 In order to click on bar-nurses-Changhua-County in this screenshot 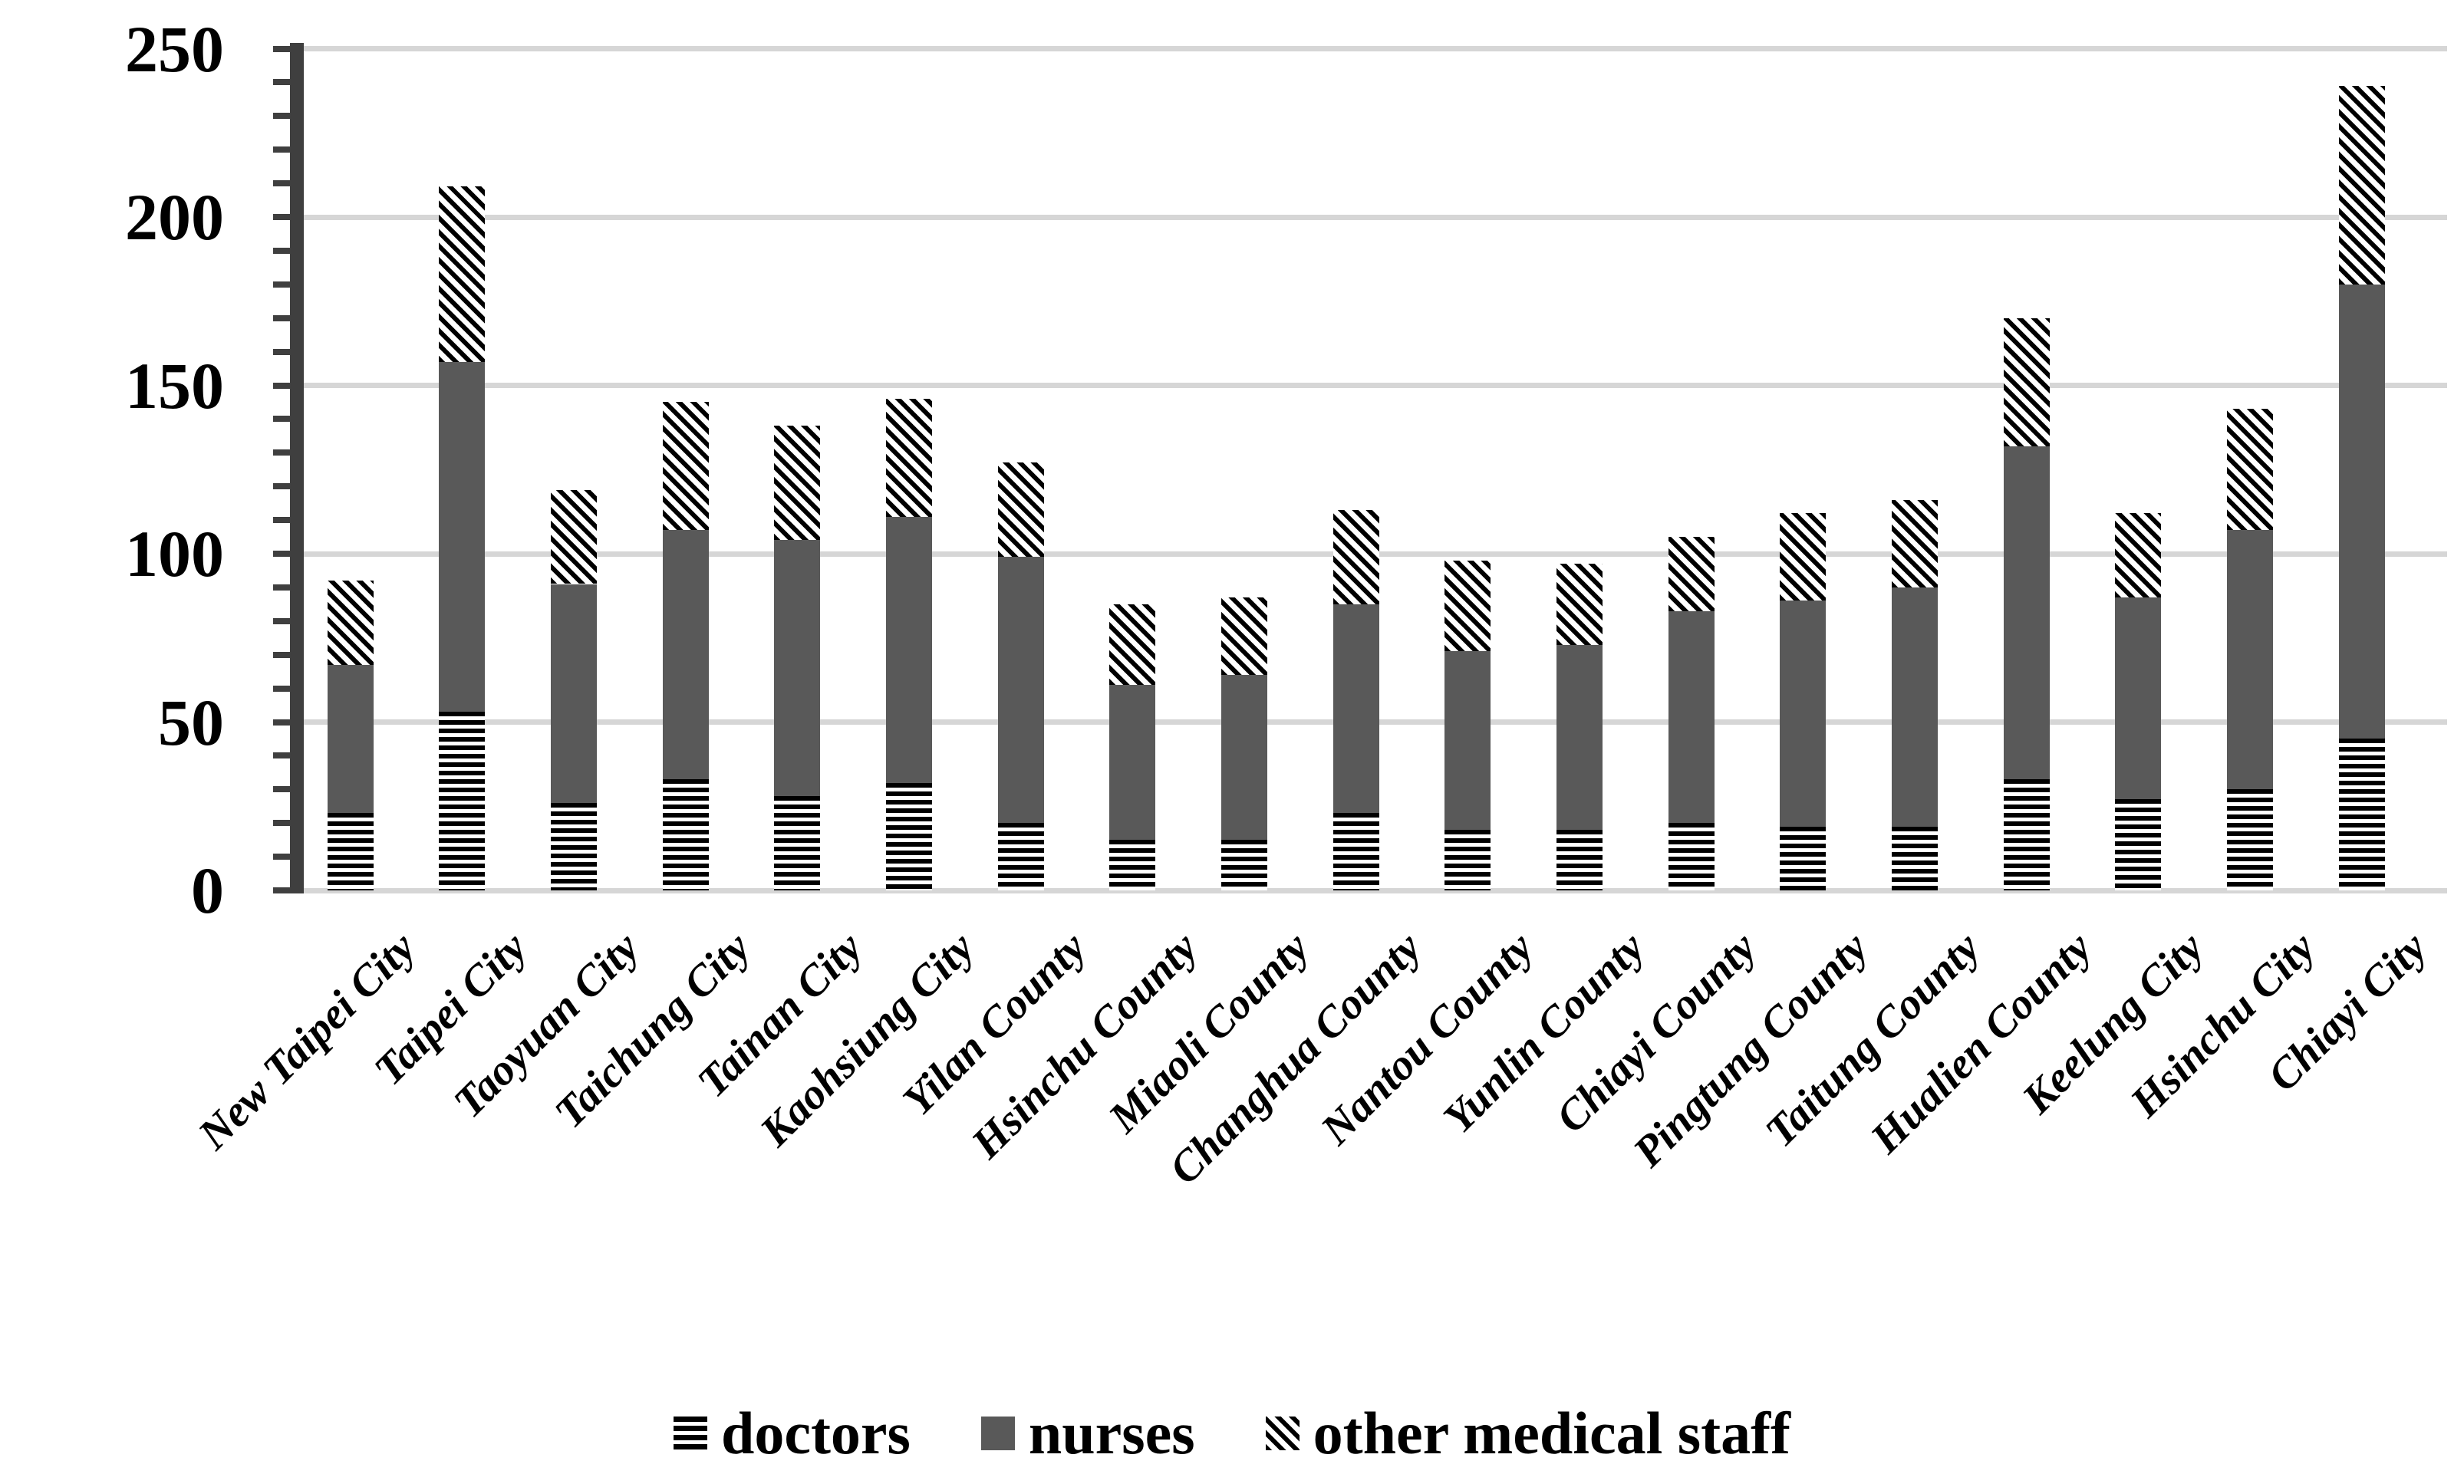, I will do `click(1355, 709)`.